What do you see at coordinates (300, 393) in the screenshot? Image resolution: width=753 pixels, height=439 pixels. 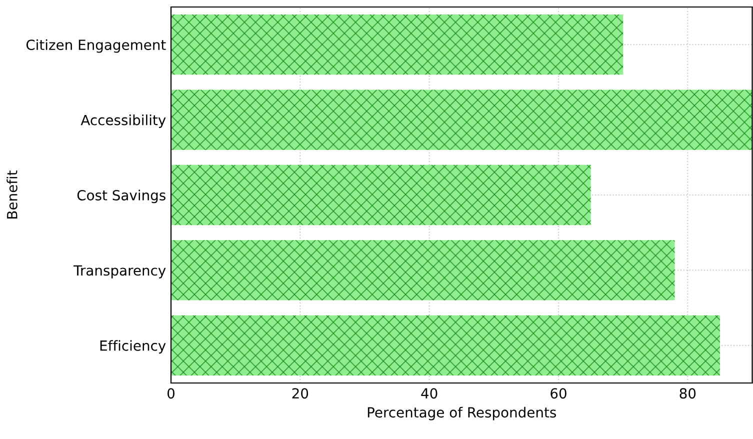 I see `x-tick-label: 20` at bounding box center [300, 393].